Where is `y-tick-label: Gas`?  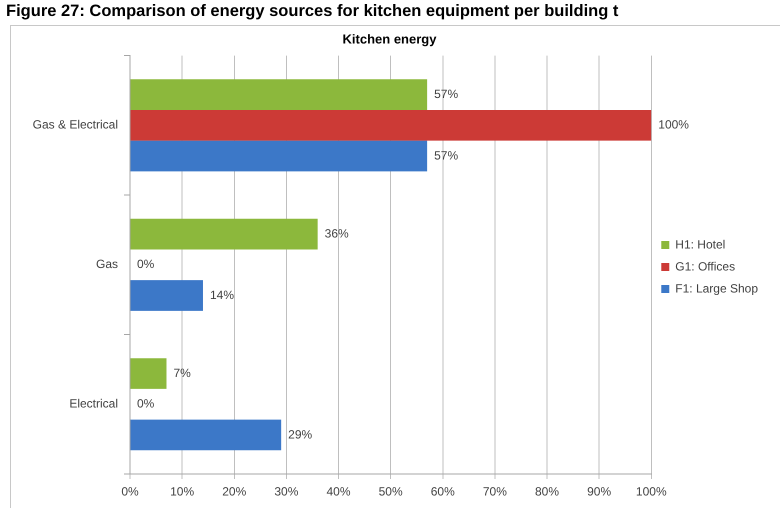
y-tick-label: Gas is located at coordinates (107, 264).